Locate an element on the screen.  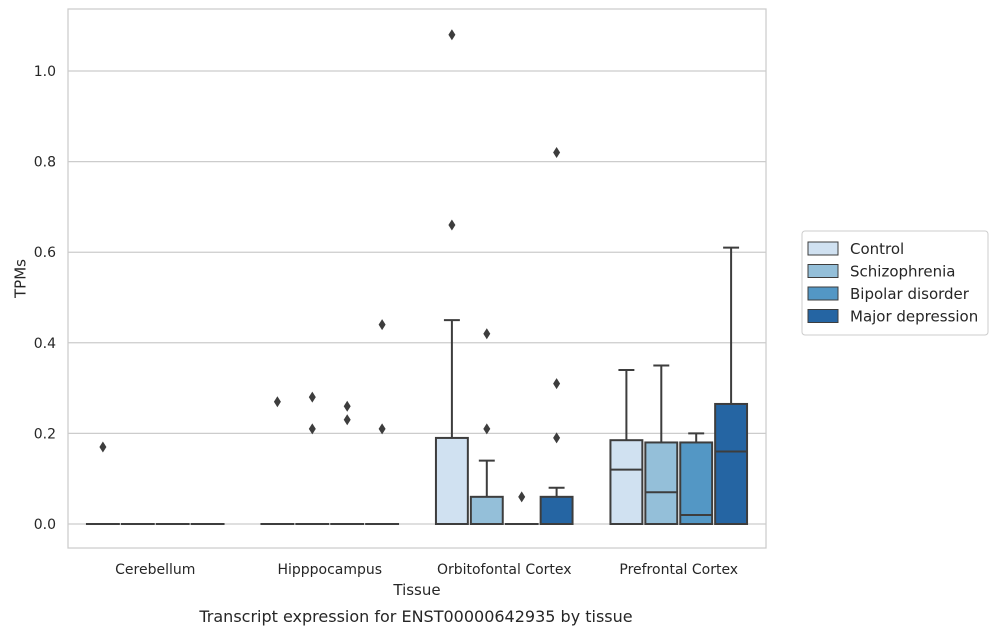
y-tick-label: 0.0 is located at coordinates (45, 525).